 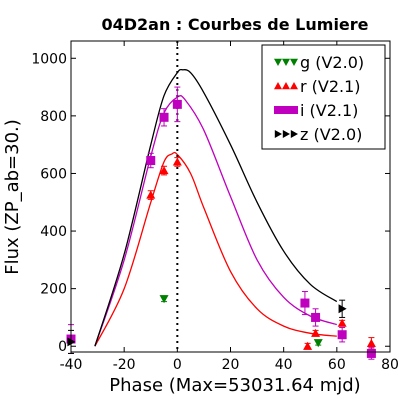 What do you see at coordinates (53, 232) in the screenshot?
I see `y-tick-label: 400` at bounding box center [53, 232].